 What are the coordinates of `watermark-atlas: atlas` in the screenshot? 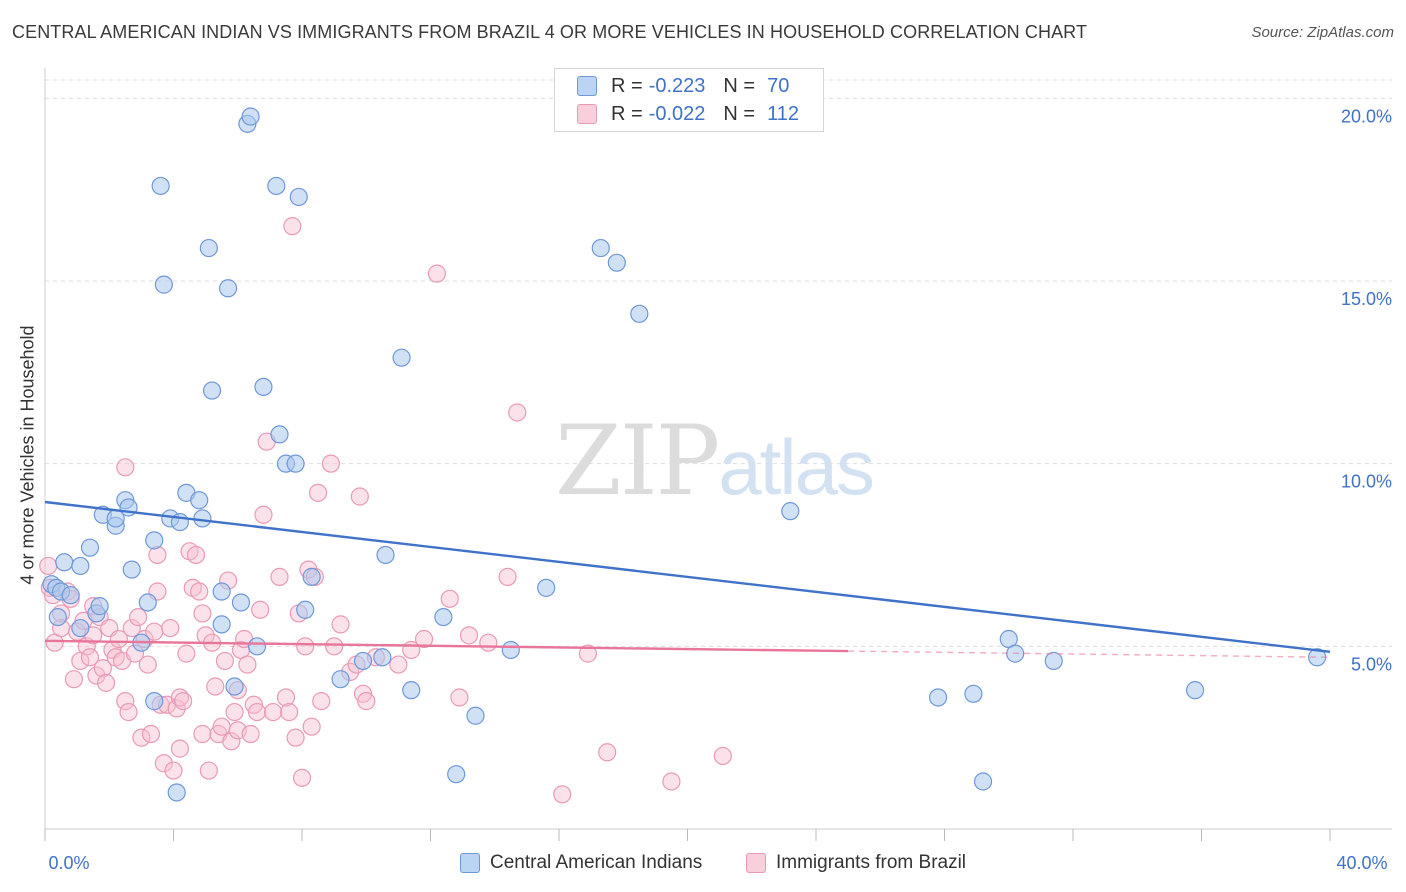 It's located at (796, 467).